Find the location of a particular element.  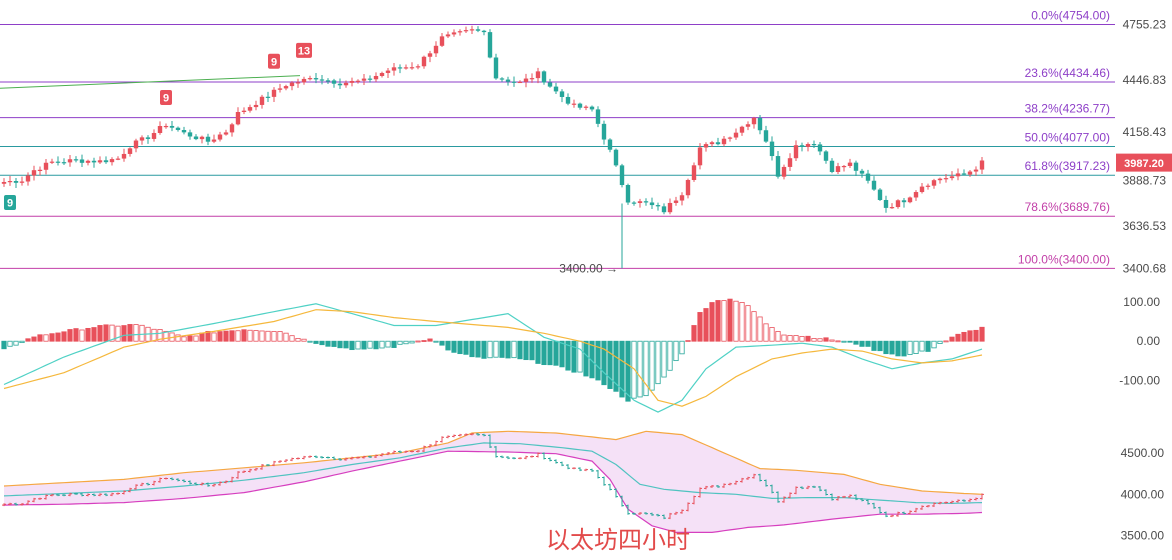

td-marker-label: 13 is located at coordinates (304, 51).